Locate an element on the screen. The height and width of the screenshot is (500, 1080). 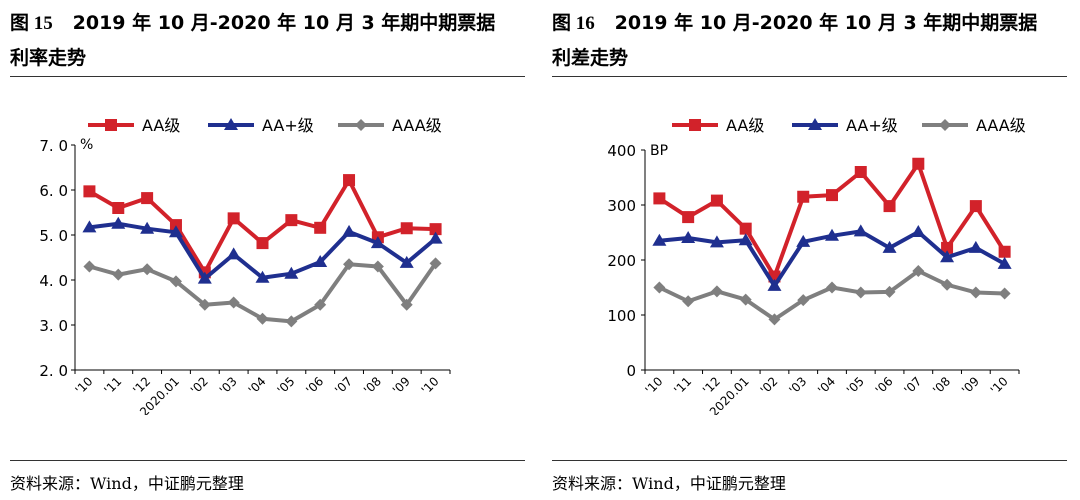
y-tick-label: 2. 0 is located at coordinates (53, 371).